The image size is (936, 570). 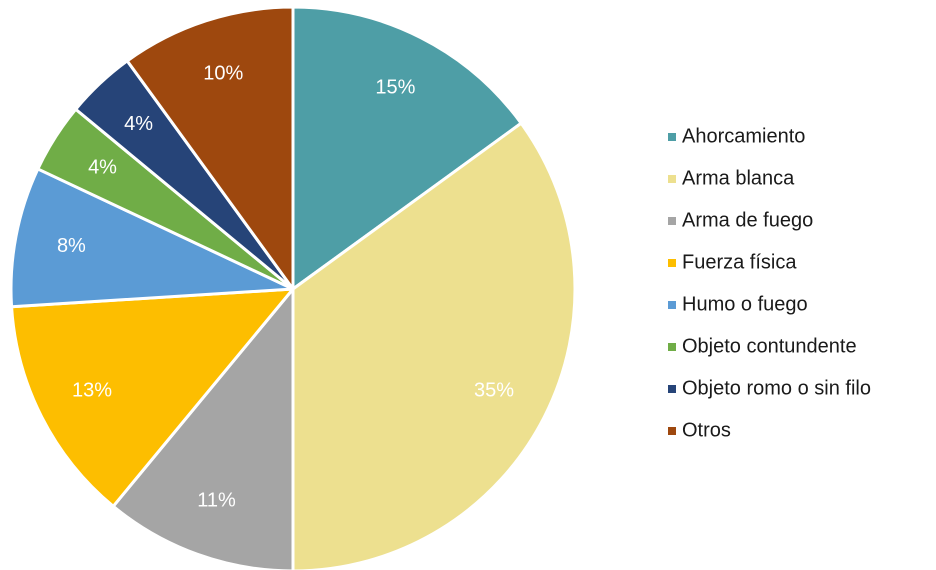 I want to click on legend-label: Objeto contundente, so click(x=769, y=346).